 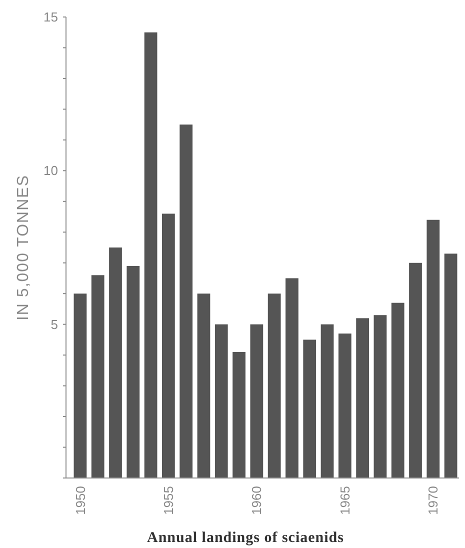 What do you see at coordinates (344, 500) in the screenshot?
I see `x-tick-label: 1965` at bounding box center [344, 500].